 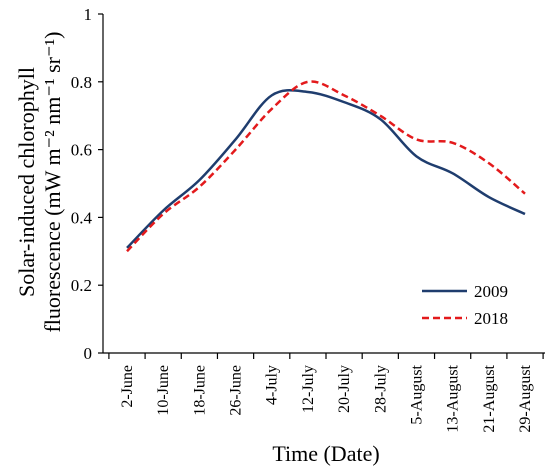 I want to click on y-tick-label: 1, so click(x=88, y=14).